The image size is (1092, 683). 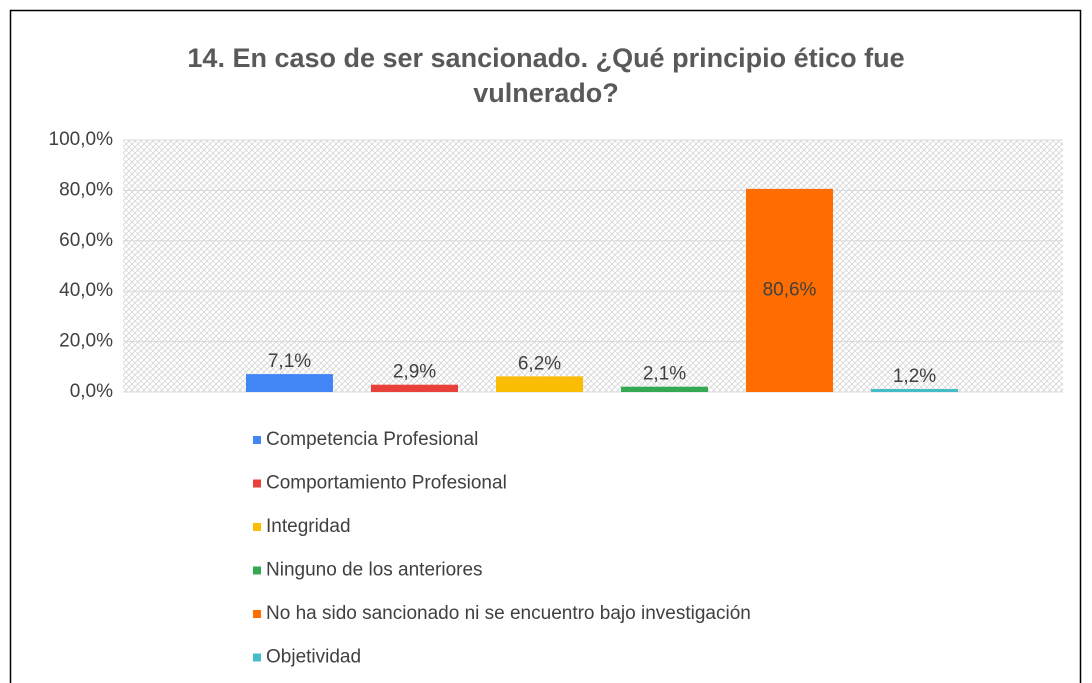 I want to click on legend-label: Competencia Profesional, so click(x=372, y=439).